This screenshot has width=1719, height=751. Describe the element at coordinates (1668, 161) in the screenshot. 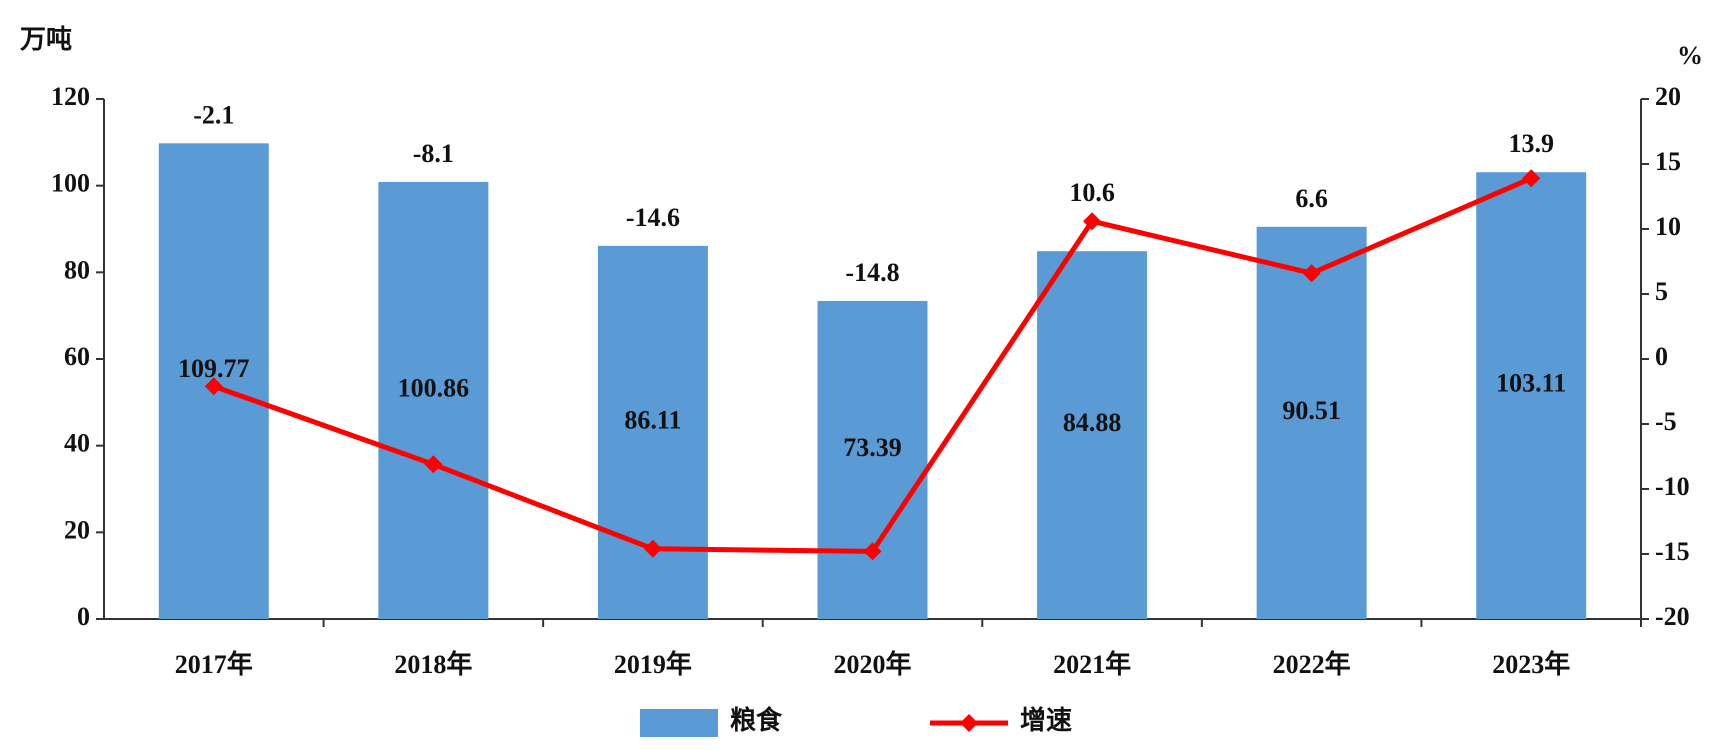

I see `y2-tick-label: 15` at that location.